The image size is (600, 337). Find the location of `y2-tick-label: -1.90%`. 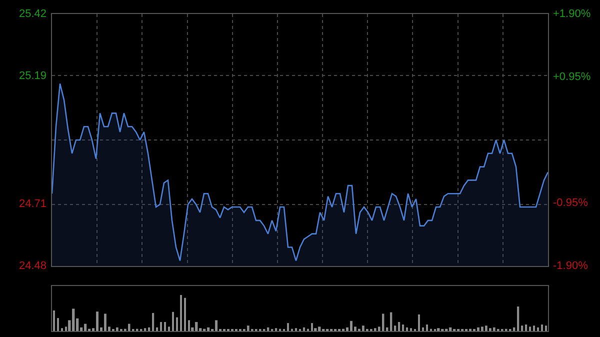

y2-tick-label: -1.90% is located at coordinates (570, 266).